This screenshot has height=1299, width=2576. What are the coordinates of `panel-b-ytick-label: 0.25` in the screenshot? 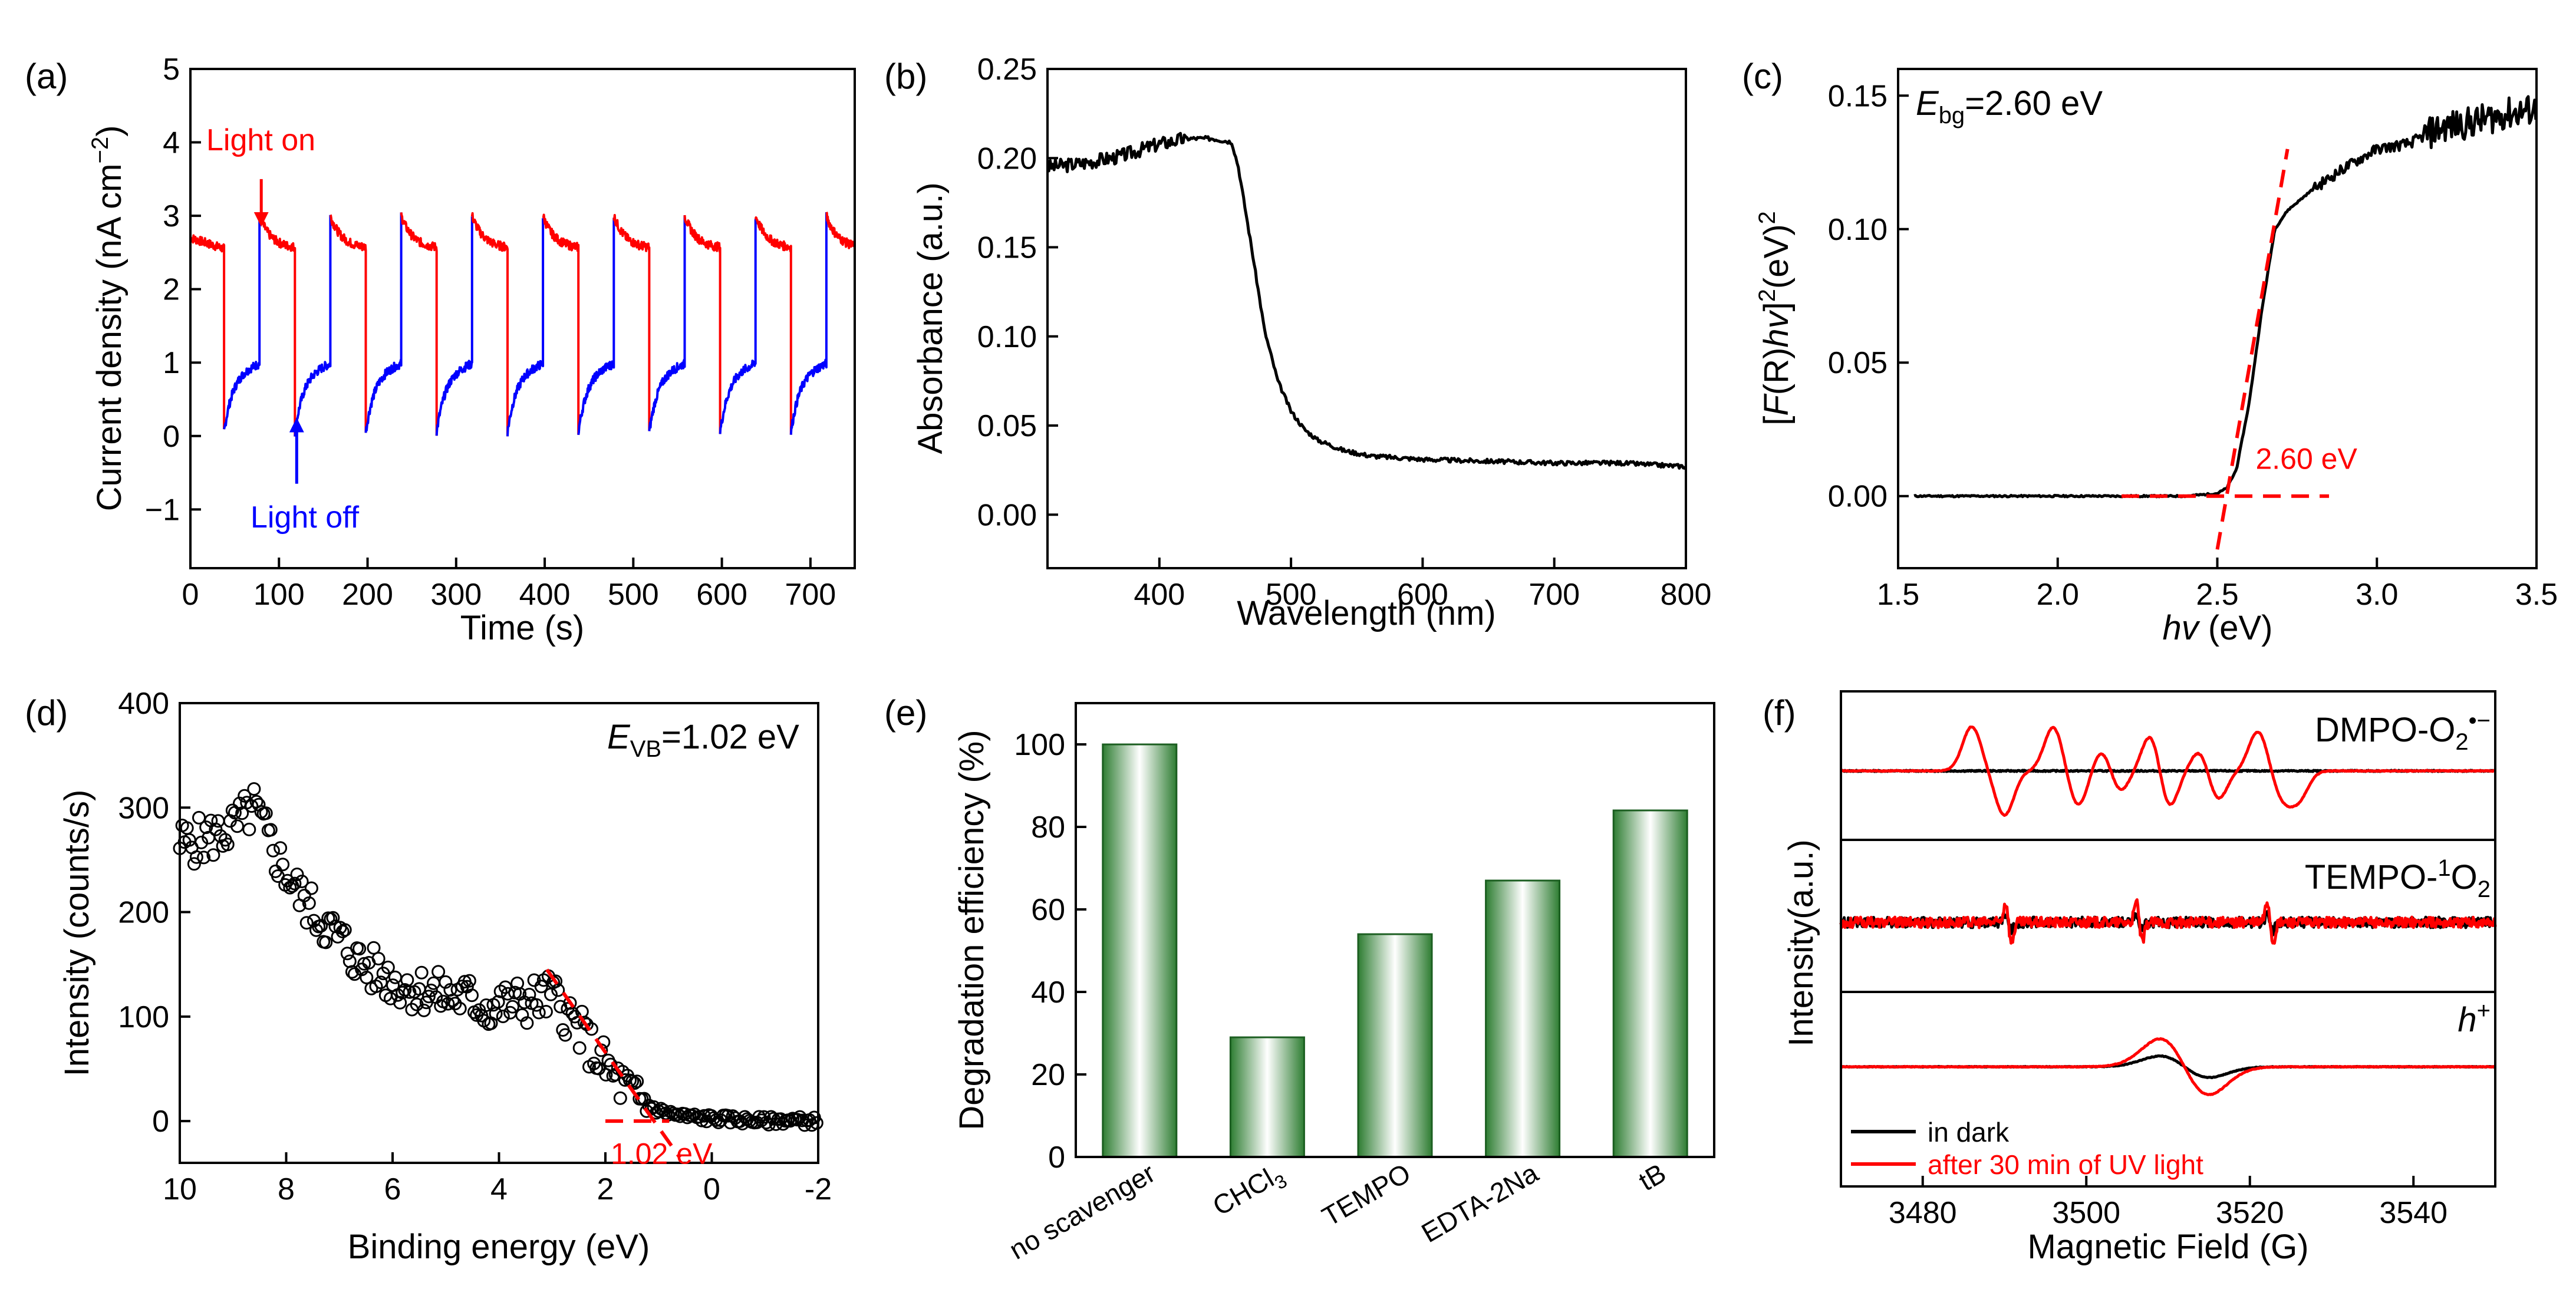 It's located at (1007, 69).